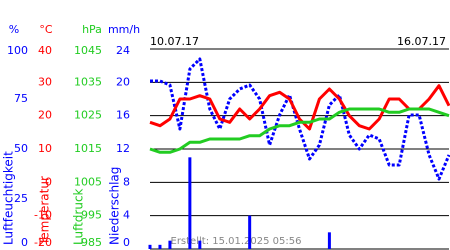 This screenshot has width=450, height=250. What do you see at coordinates (45, 81) in the screenshot?
I see `y-tick-label: 30` at bounding box center [45, 81].